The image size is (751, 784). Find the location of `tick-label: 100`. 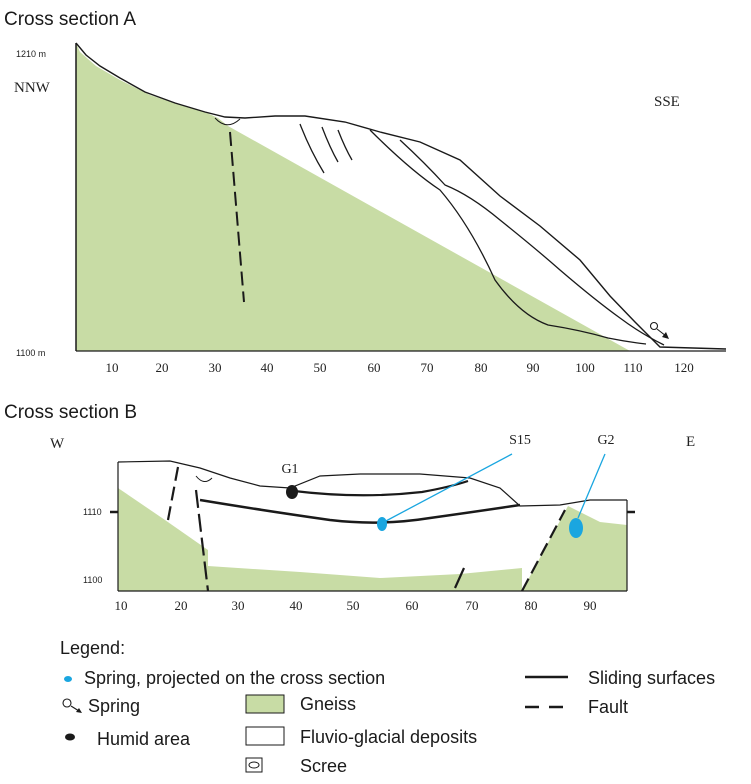

tick-label: 100 is located at coordinates (585, 367).